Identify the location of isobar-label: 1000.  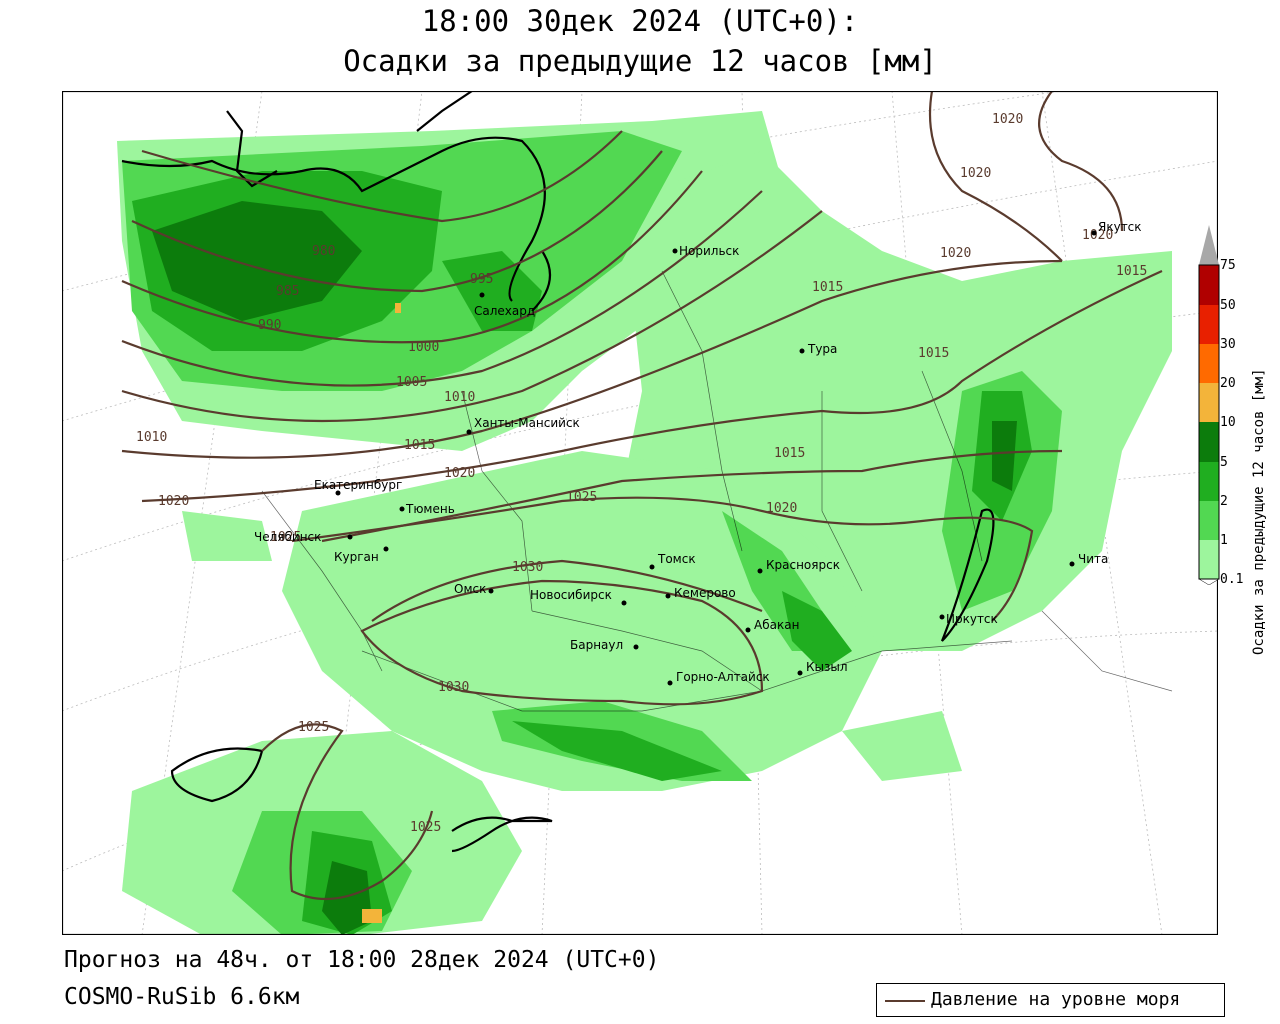
(423, 347).